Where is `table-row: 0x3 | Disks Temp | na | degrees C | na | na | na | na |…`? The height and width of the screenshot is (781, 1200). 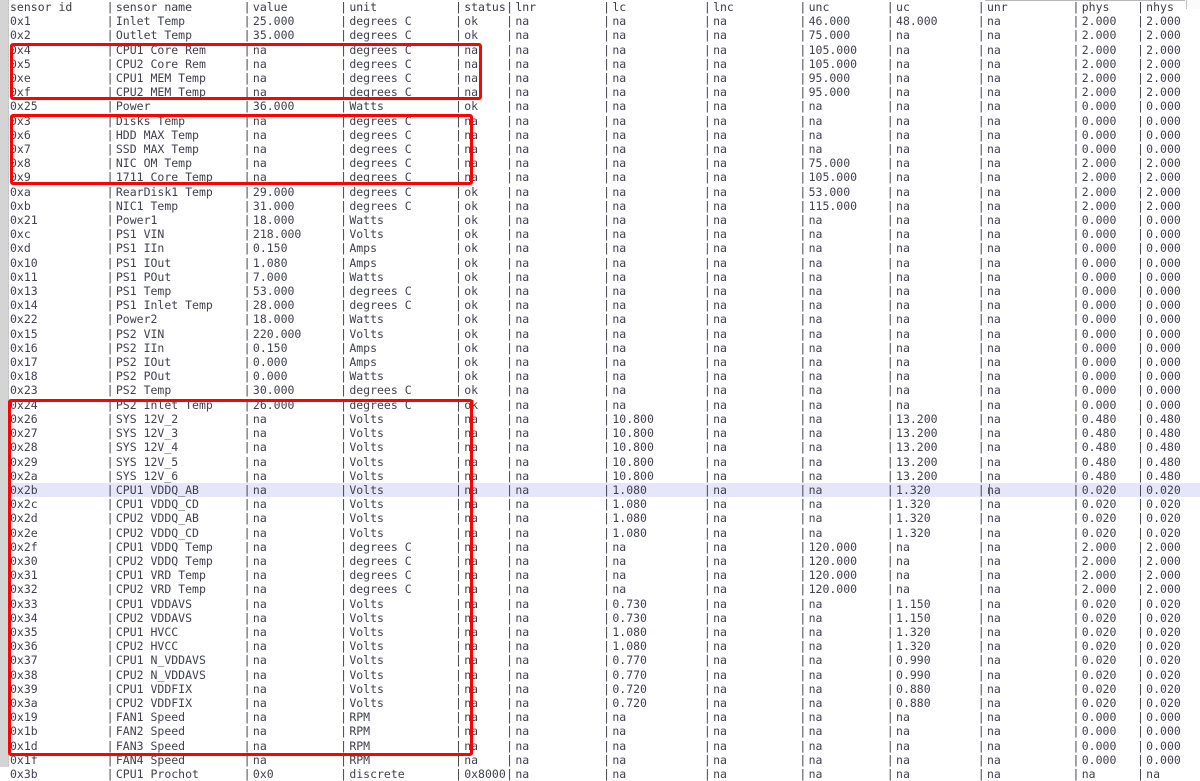 table-row: 0x3 | Disks Temp | na | degrees C | na | na | na | na |… is located at coordinates (605, 121).